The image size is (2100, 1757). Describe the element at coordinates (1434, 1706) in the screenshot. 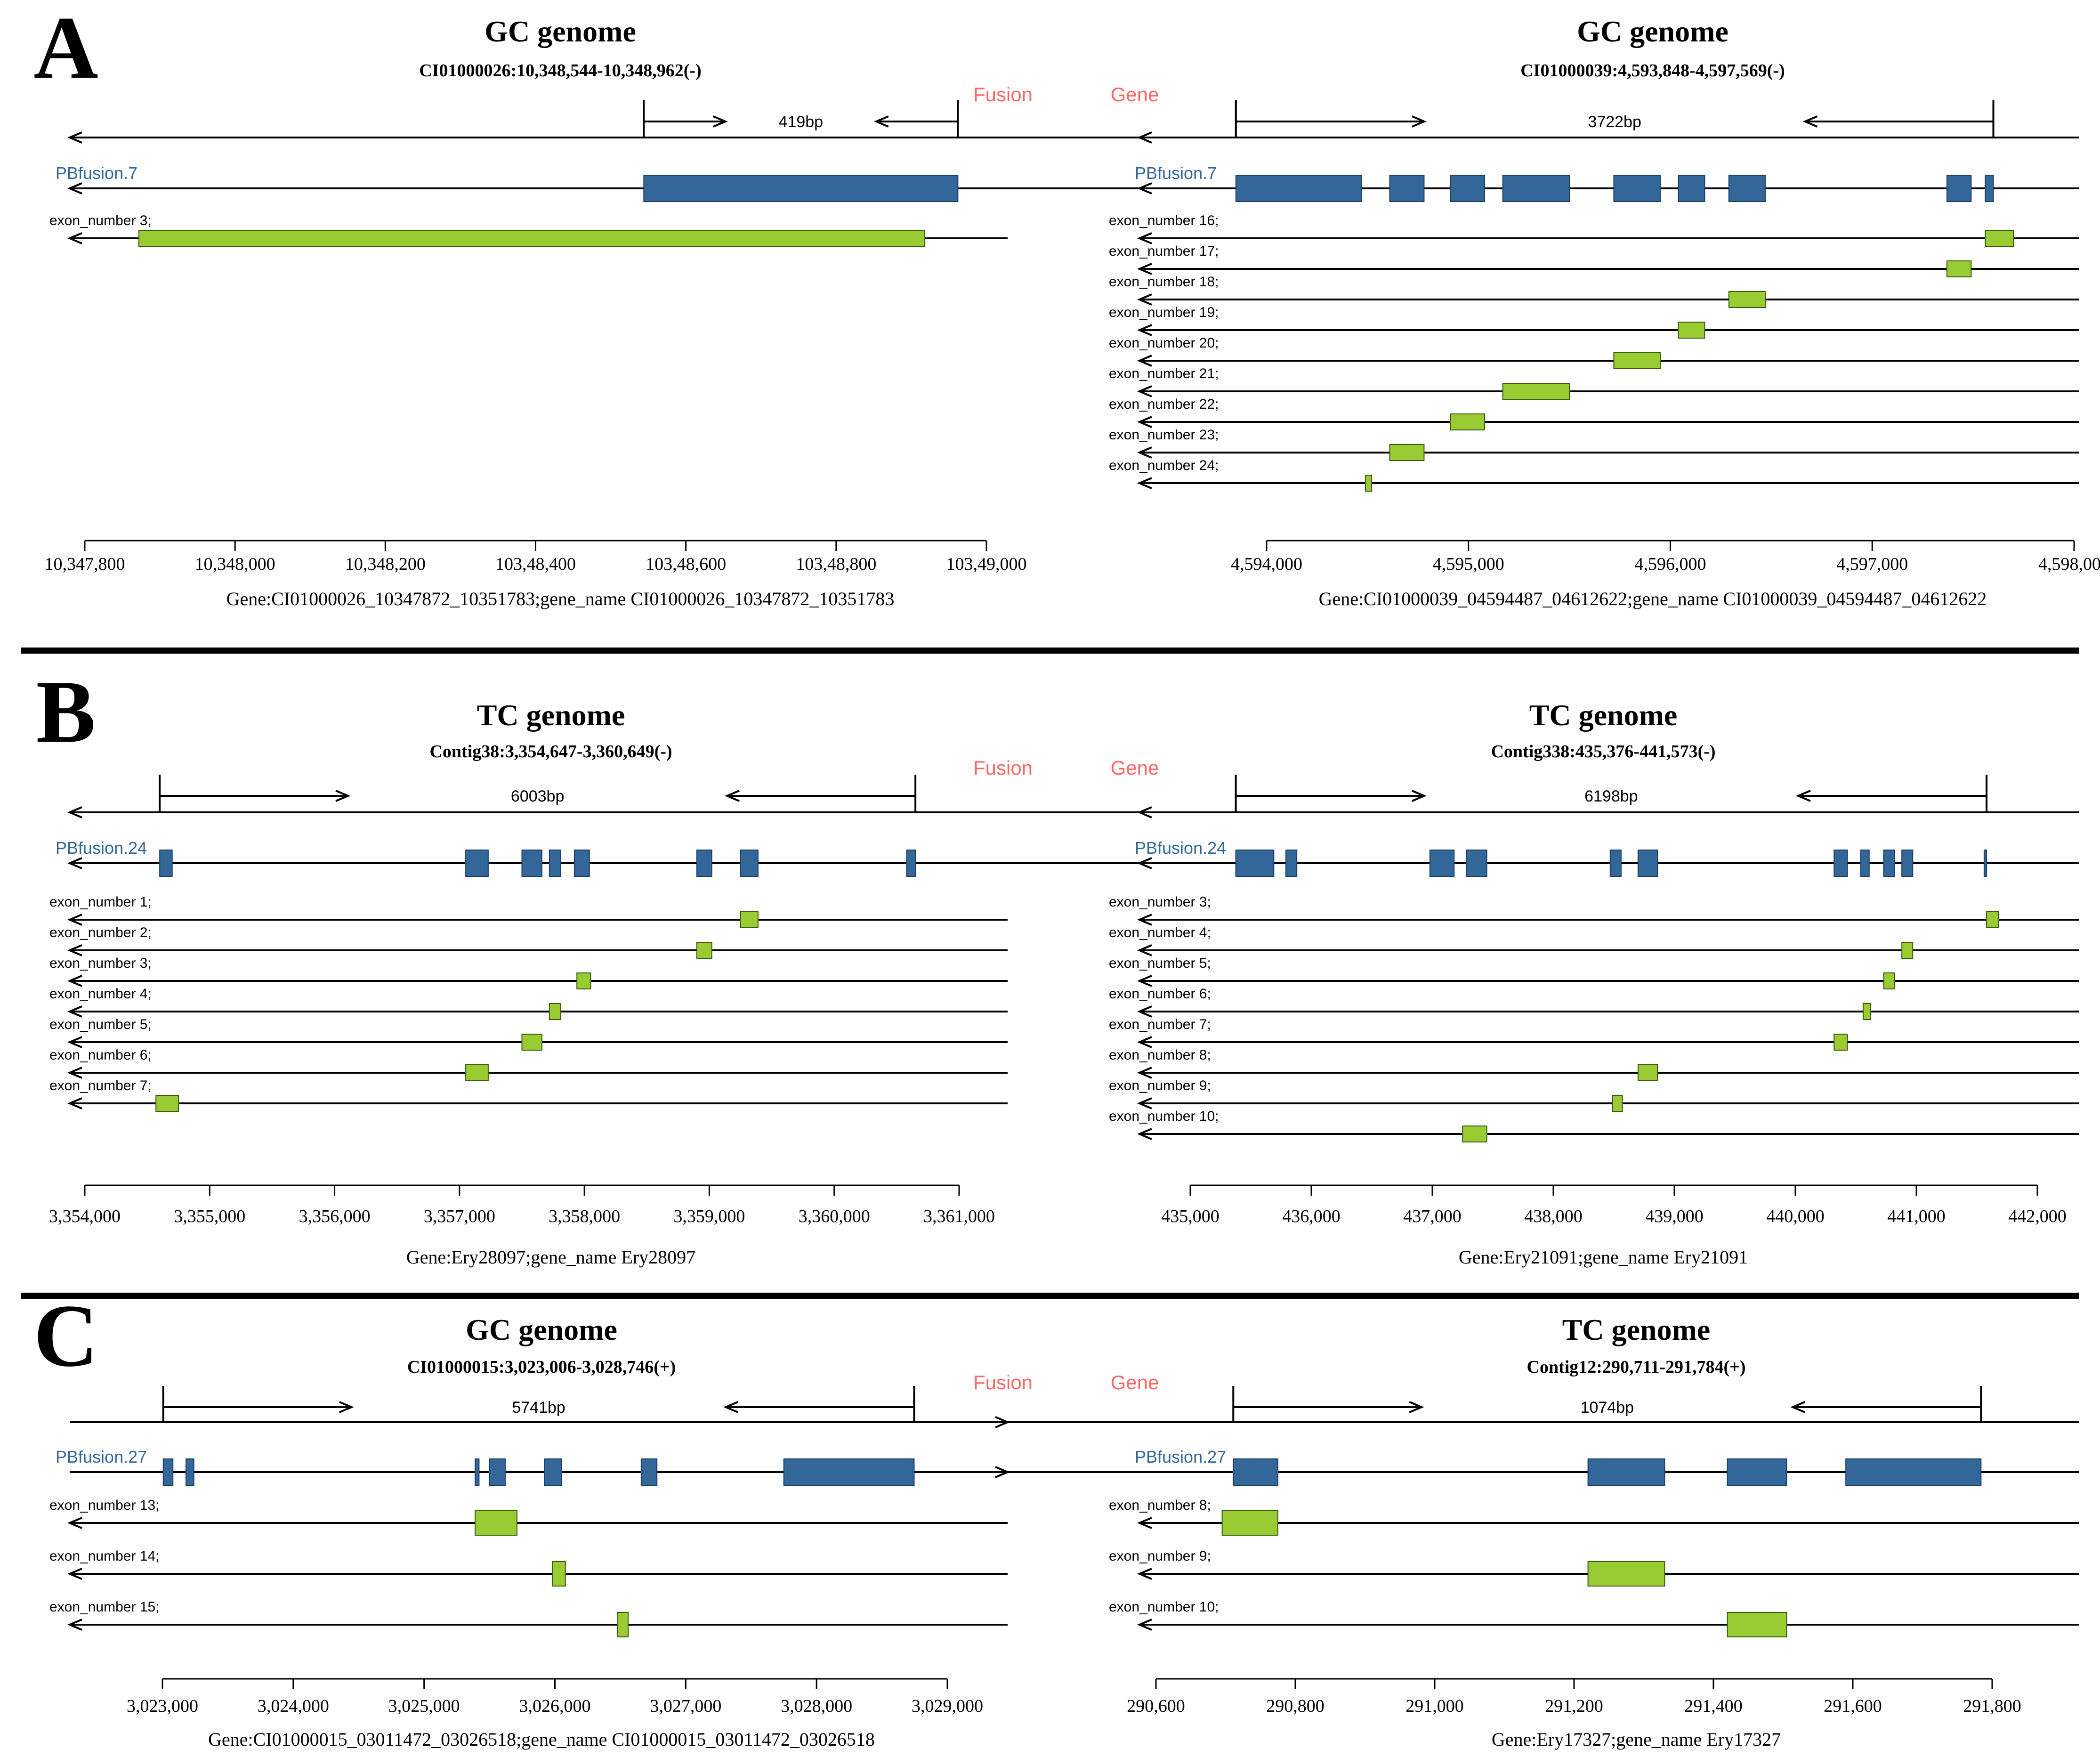

I see `axis-tick-label: 291,000` at that location.